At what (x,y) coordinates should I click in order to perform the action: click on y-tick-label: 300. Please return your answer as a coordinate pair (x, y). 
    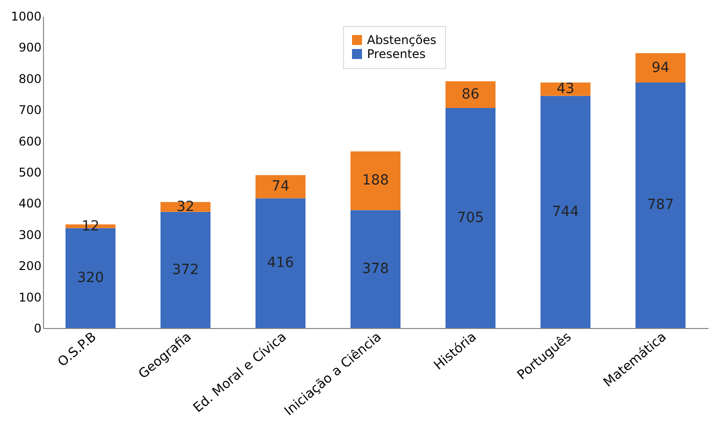
    Looking at the image, I should click on (30, 235).